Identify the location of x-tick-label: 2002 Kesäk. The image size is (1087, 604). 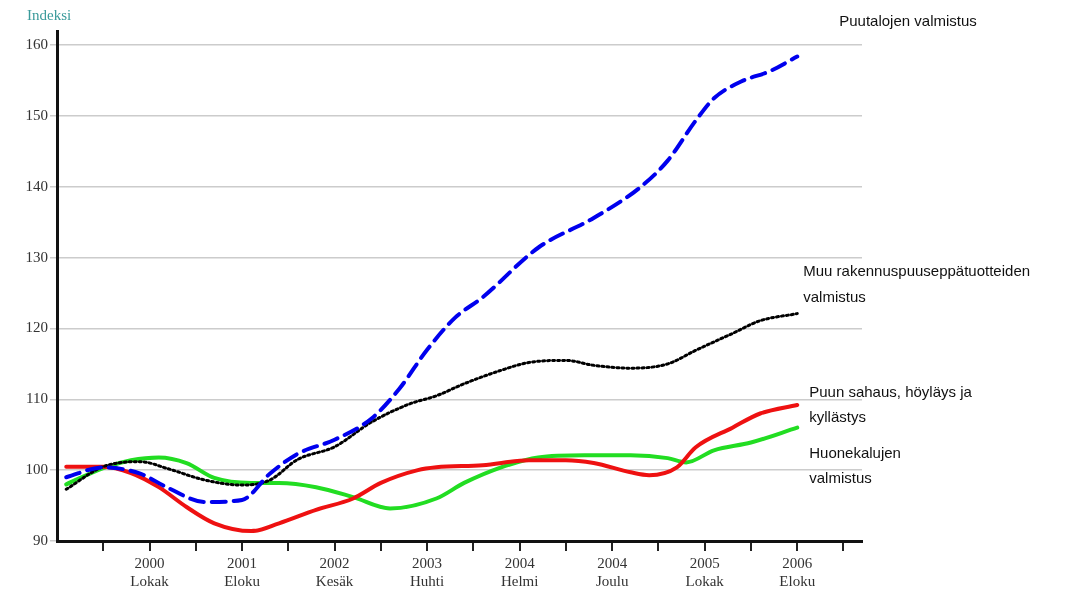
(334, 571).